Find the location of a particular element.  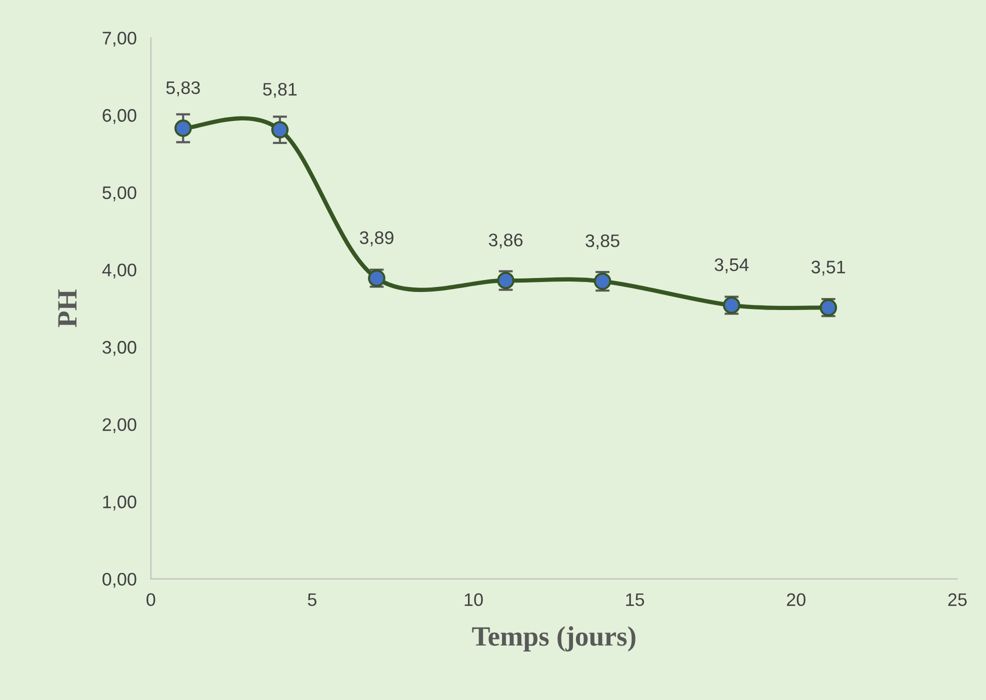

y-tick-label: 5,00 is located at coordinates (119, 194).